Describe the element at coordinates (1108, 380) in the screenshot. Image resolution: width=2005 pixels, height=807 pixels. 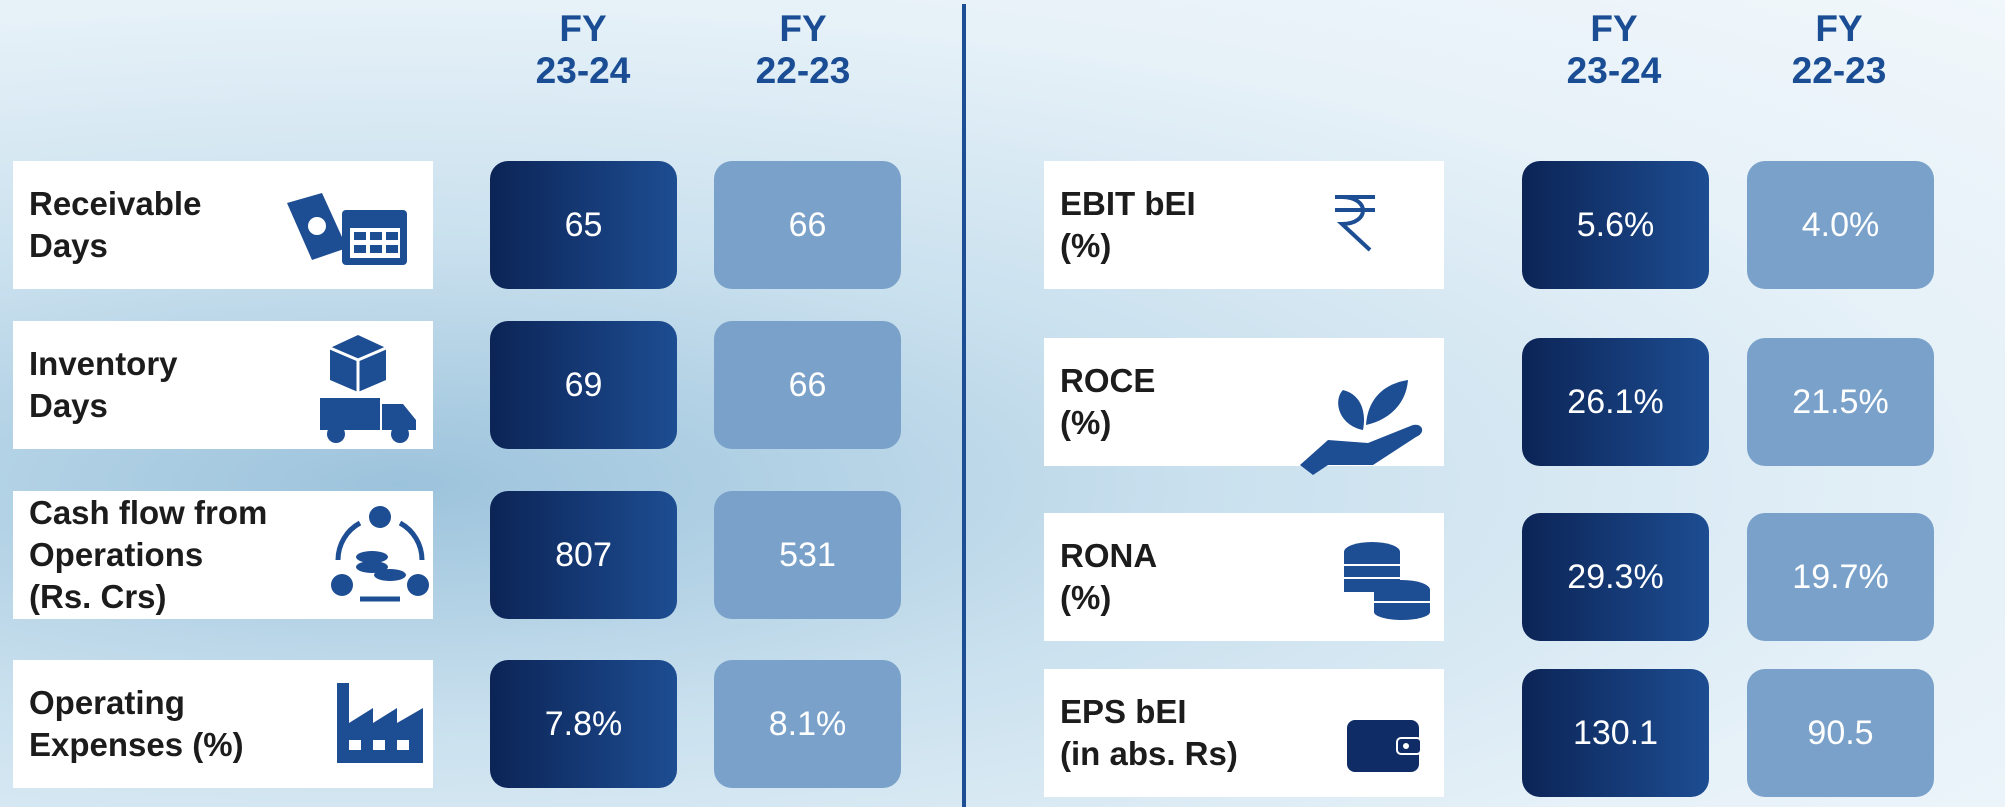
I see `label-line: ROCE` at that location.